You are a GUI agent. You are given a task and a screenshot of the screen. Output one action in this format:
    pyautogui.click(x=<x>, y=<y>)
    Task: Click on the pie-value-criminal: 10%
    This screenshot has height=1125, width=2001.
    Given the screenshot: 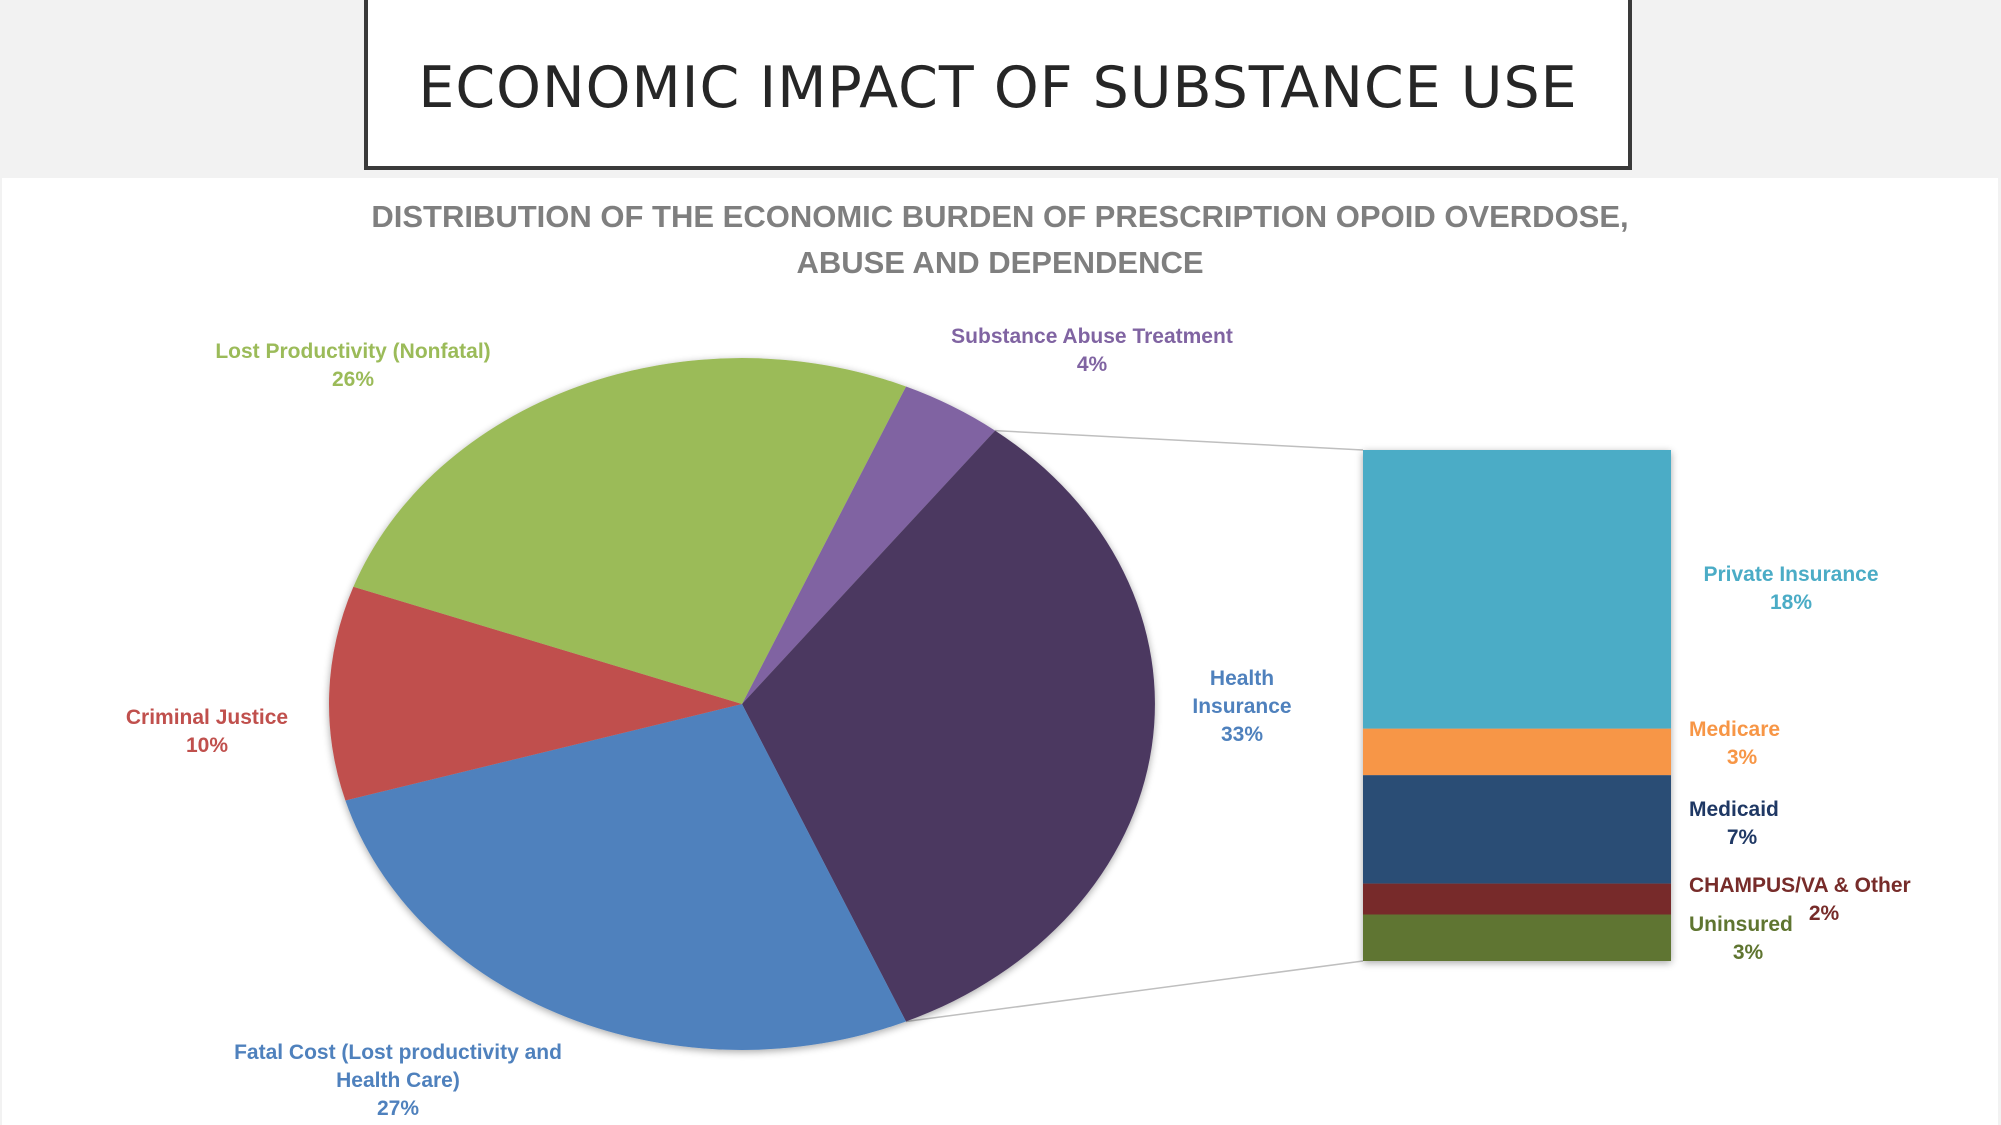 What is the action you would take?
    pyautogui.click(x=207, y=745)
    